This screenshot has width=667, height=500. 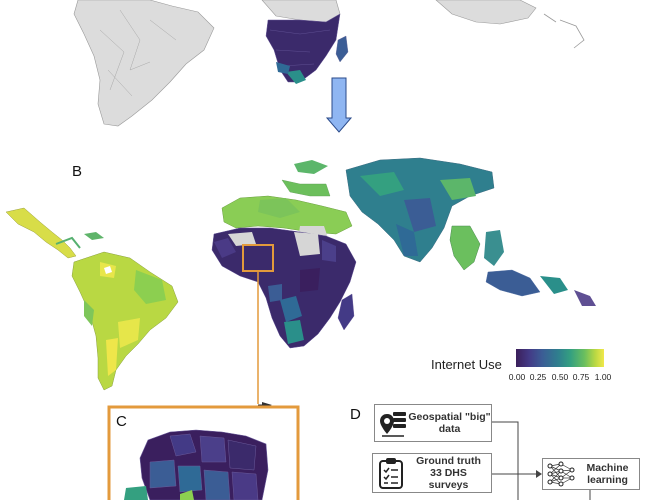 I want to click on legend-title: Internet Use, so click(x=466, y=364).